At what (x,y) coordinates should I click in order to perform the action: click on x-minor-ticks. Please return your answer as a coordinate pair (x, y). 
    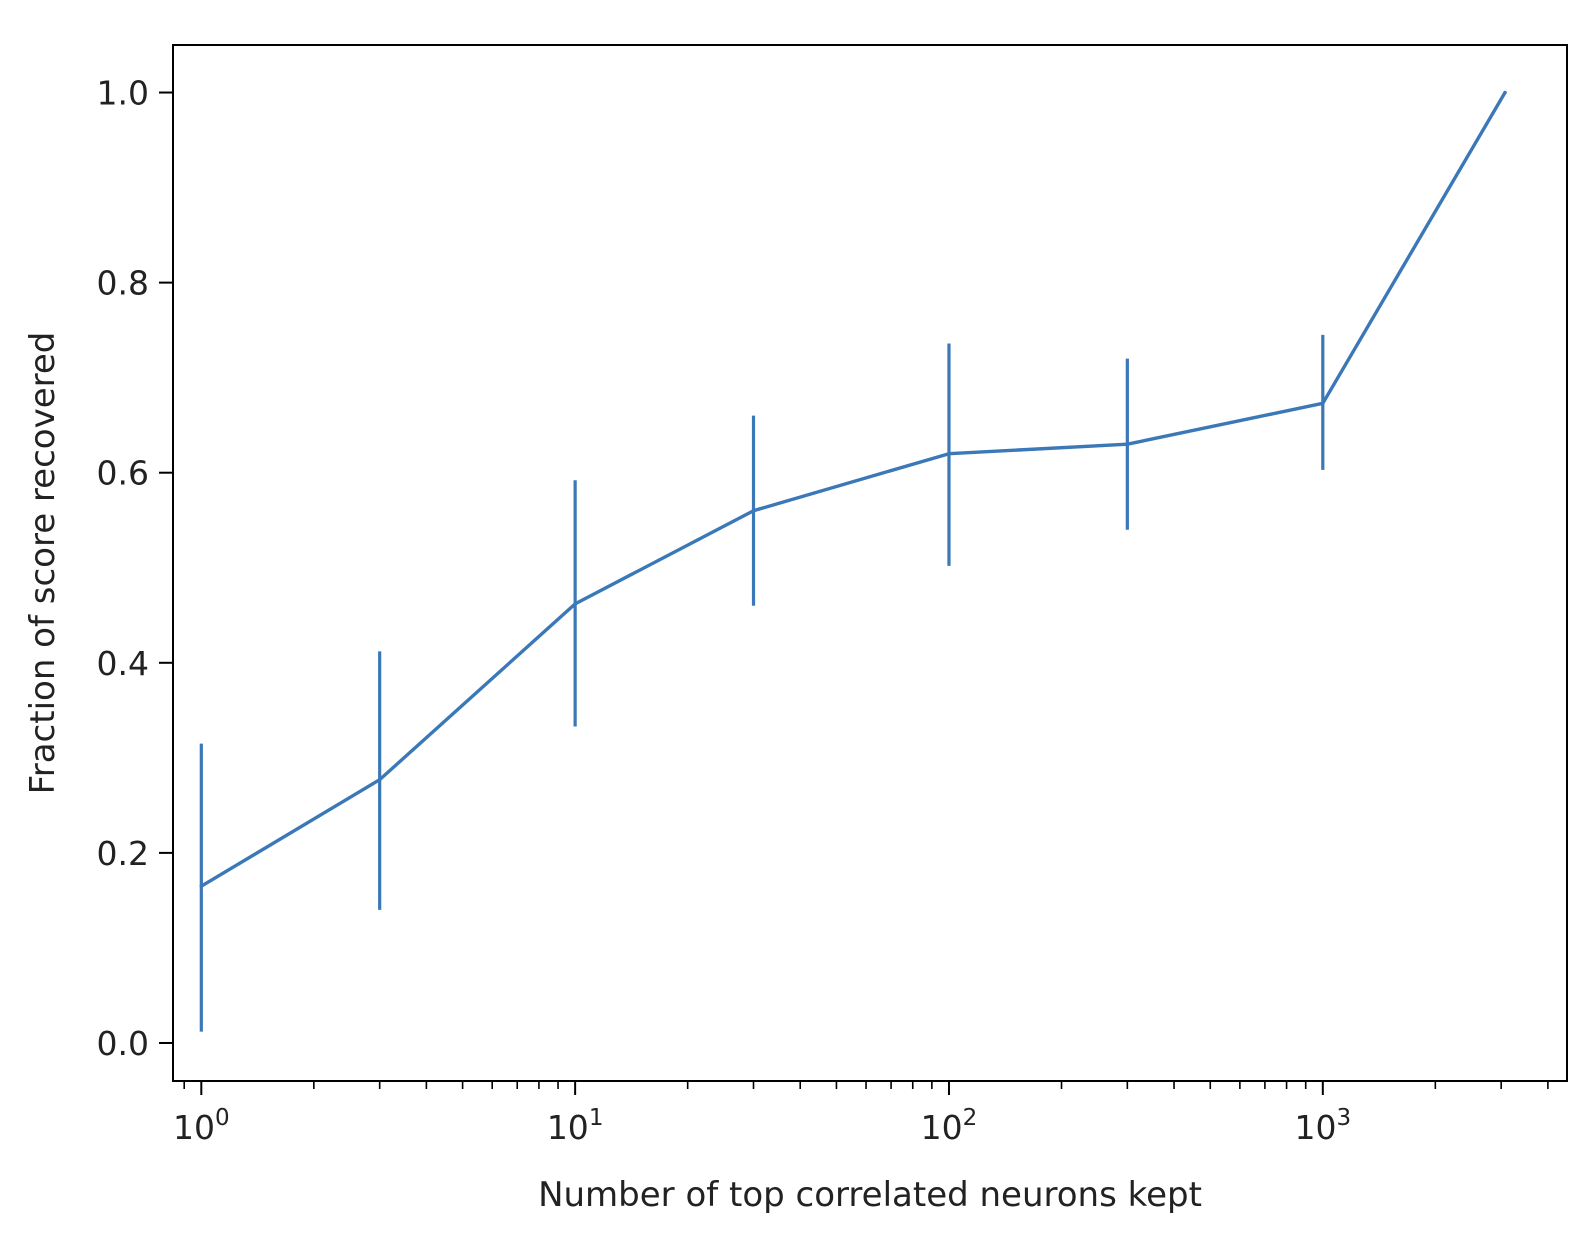
    Looking at the image, I should click on (866, 1085).